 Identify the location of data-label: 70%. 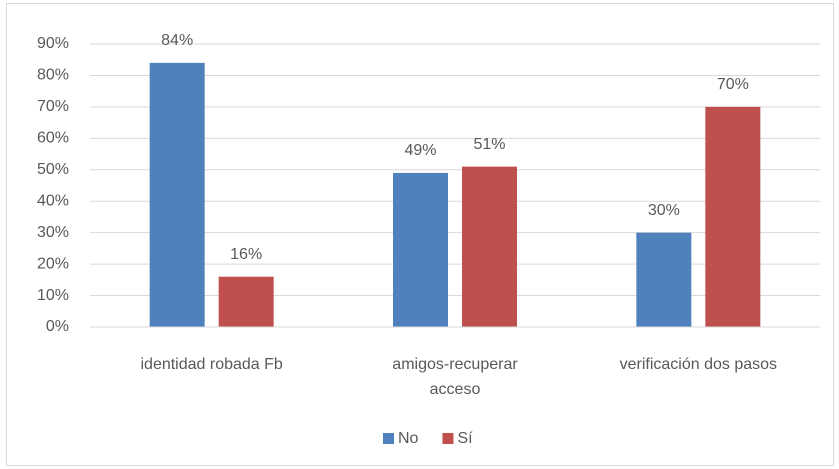
(733, 84).